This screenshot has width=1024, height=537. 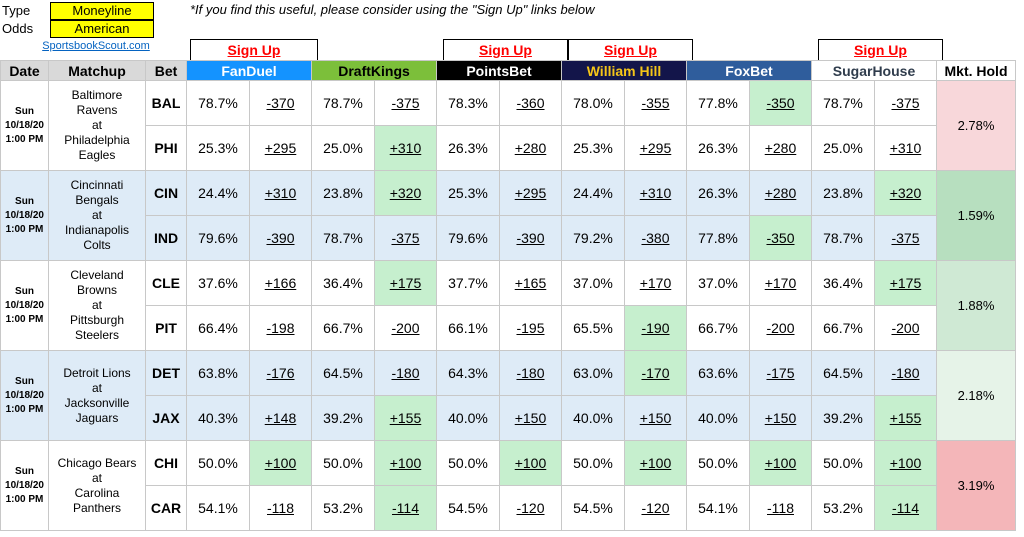 I want to click on odds-link: +148, so click(x=280, y=418).